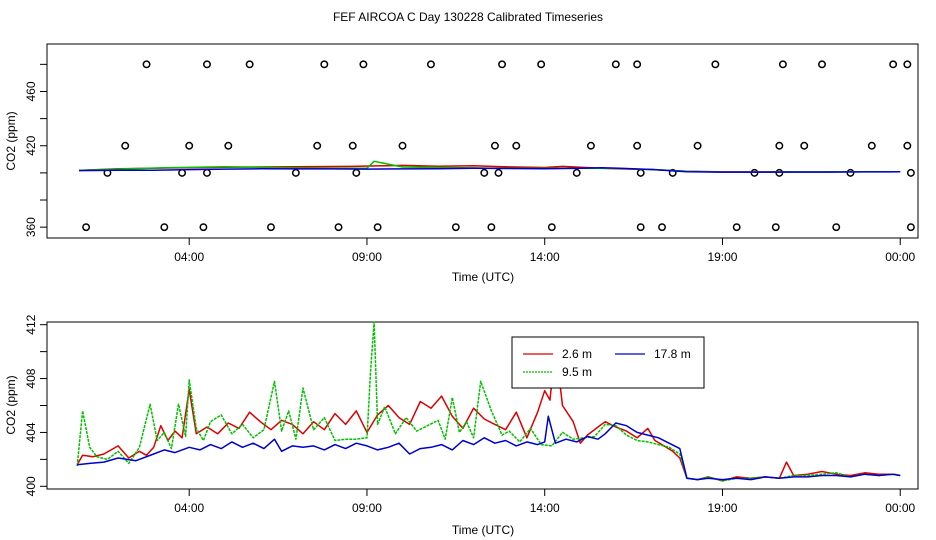 Image resolution: width=936 pixels, height=540 pixels. I want to click on panel-2-ytick-label: 400, so click(31, 486).